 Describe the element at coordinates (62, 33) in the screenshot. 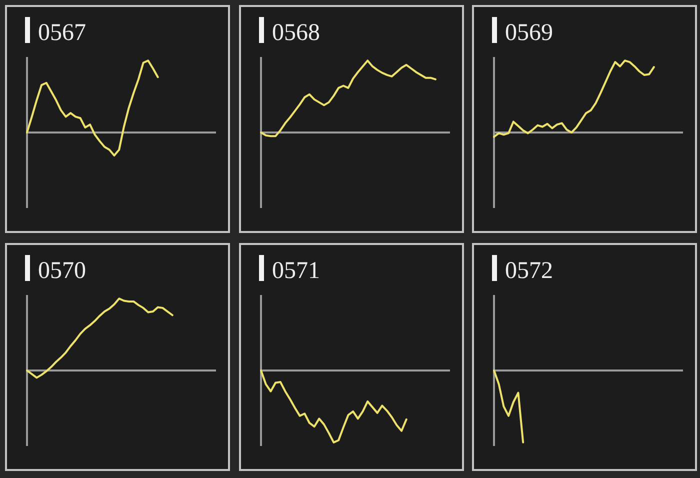

I see `chart-title: 0567` at that location.